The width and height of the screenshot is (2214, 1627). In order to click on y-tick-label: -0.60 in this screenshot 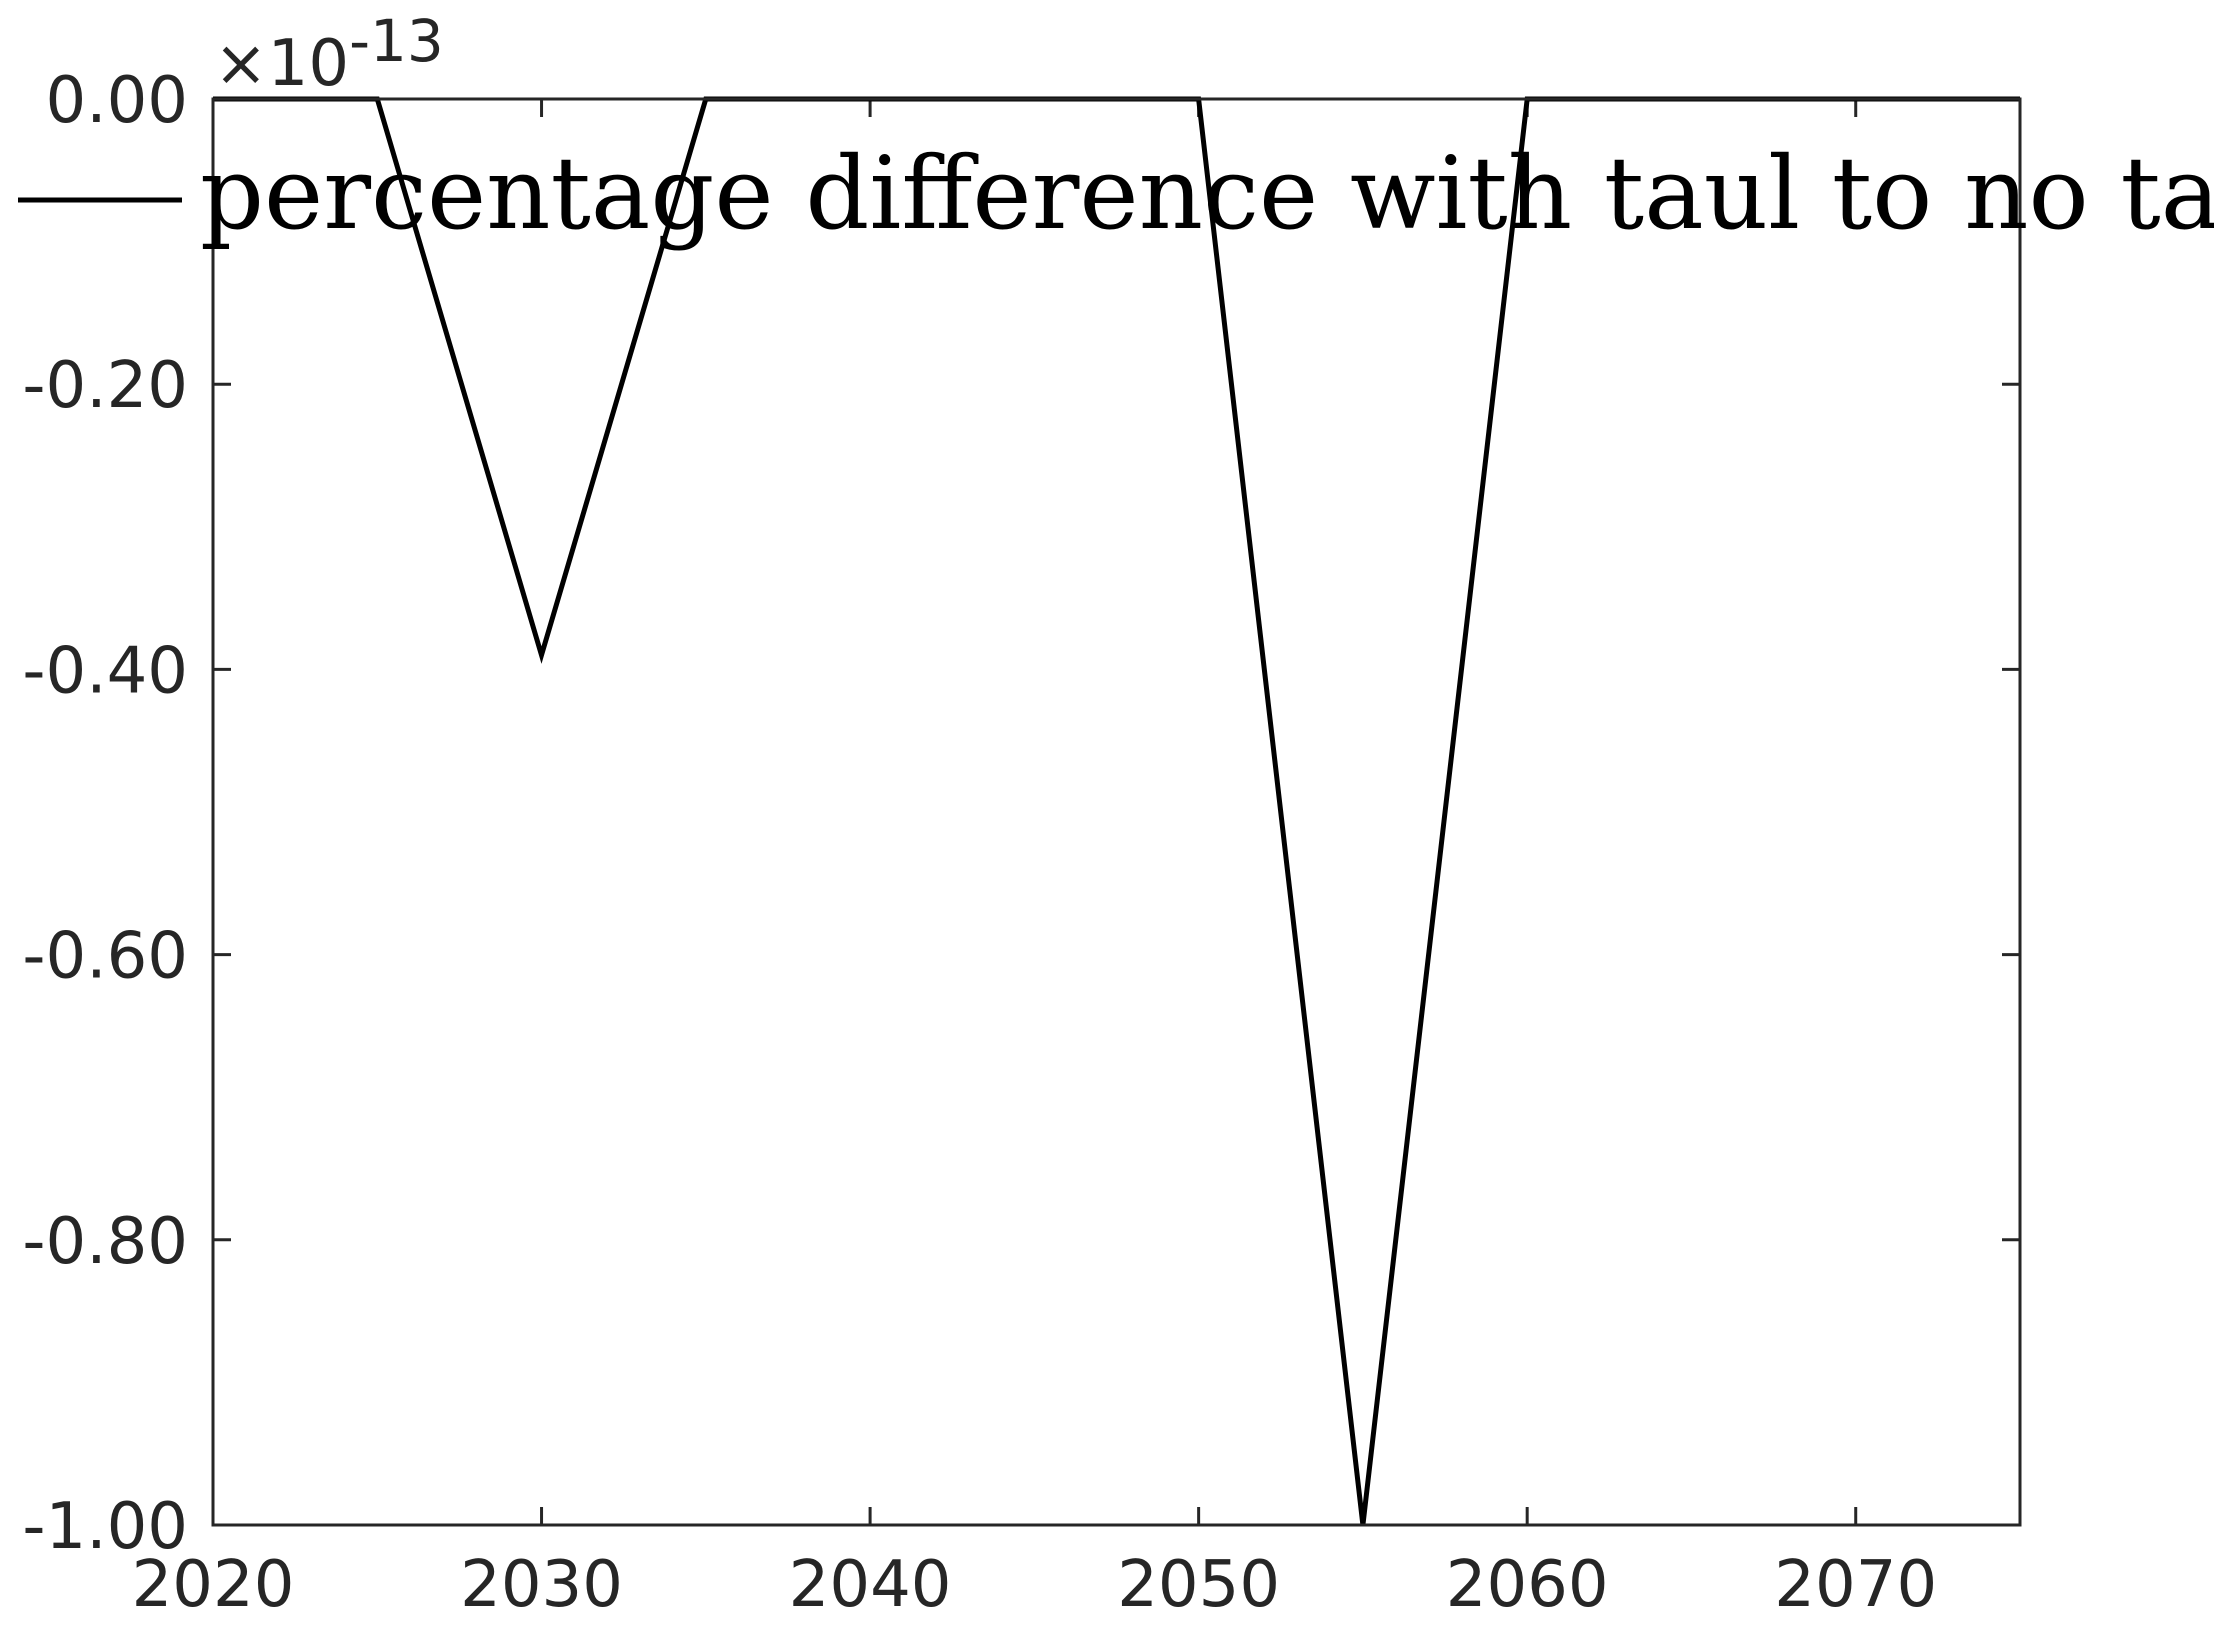, I will do `click(105, 957)`.